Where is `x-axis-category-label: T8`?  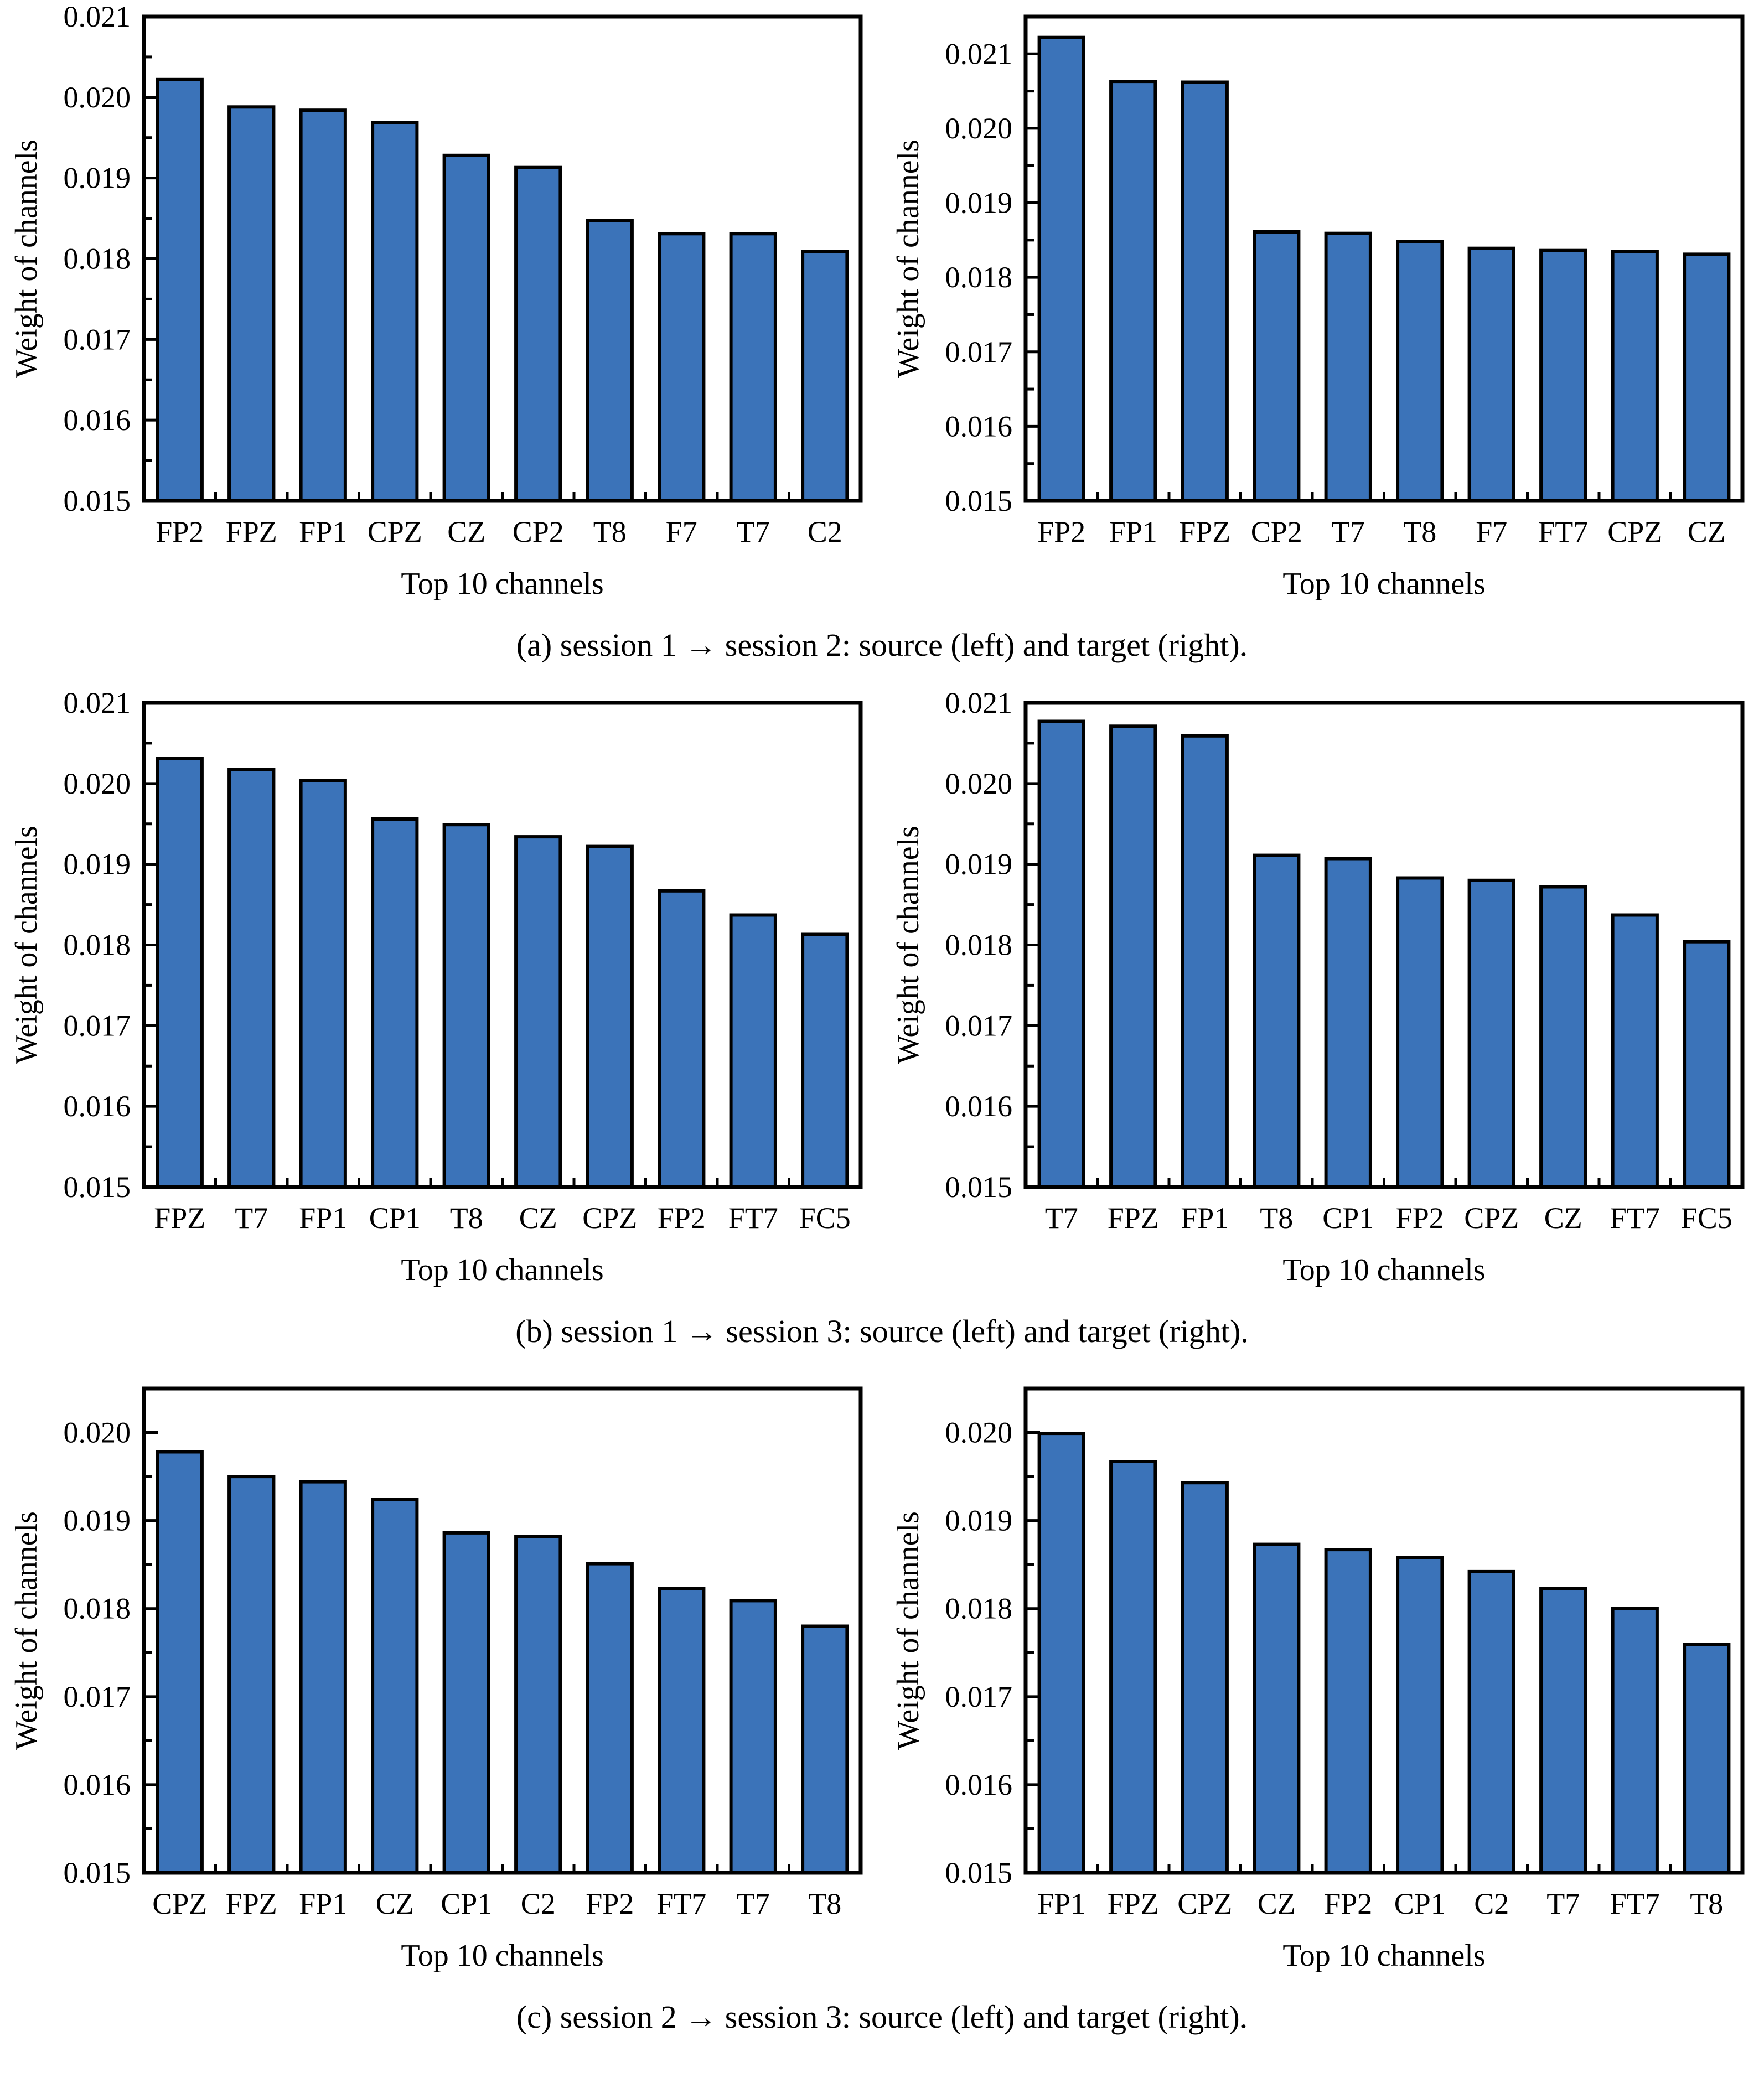 x-axis-category-label: T8 is located at coordinates (824, 1903).